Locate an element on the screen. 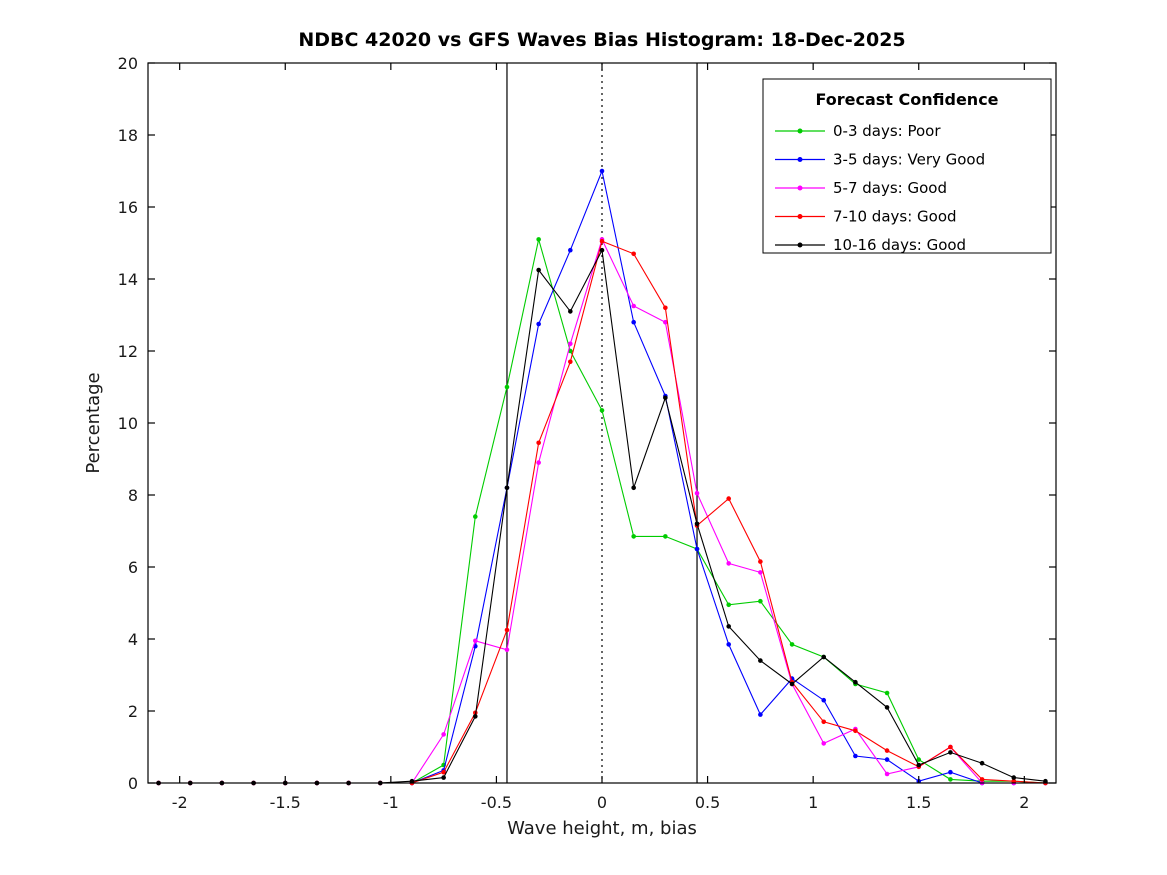  y-tick-label: 2 is located at coordinates (133, 711).